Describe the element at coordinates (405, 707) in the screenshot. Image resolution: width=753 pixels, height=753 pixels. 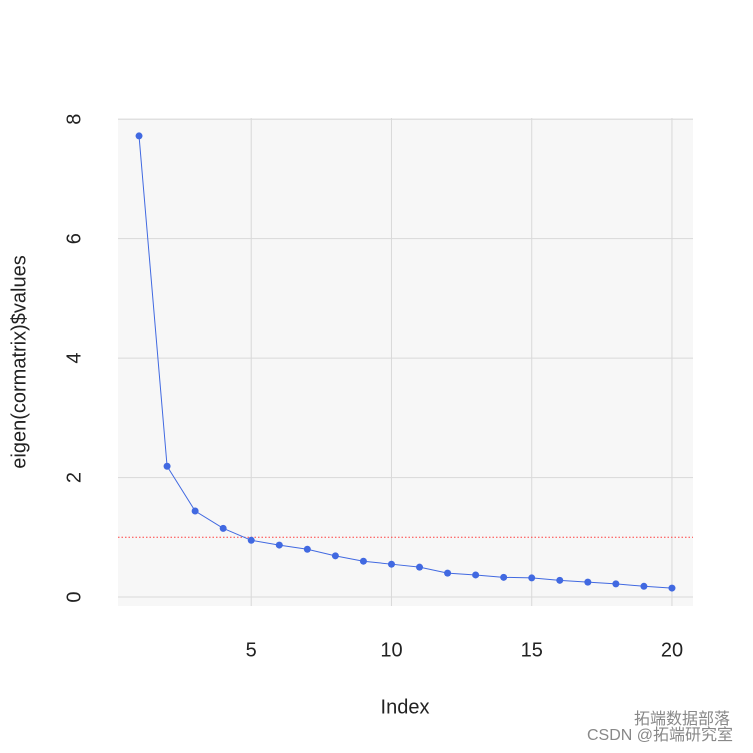
I see `x-axis-label: Index` at that location.